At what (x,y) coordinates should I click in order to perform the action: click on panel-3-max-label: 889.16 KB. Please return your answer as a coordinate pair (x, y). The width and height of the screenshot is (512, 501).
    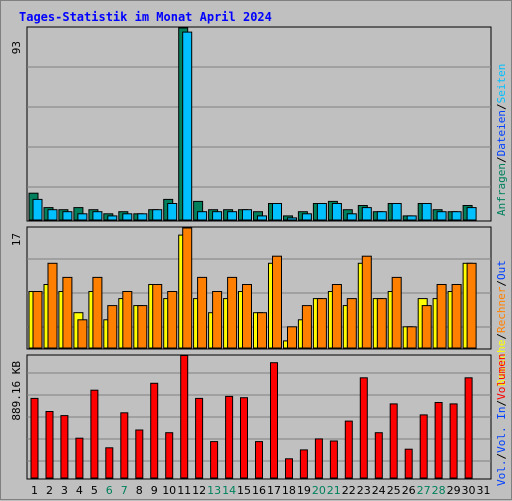
    Looking at the image, I should click on (16, 391).